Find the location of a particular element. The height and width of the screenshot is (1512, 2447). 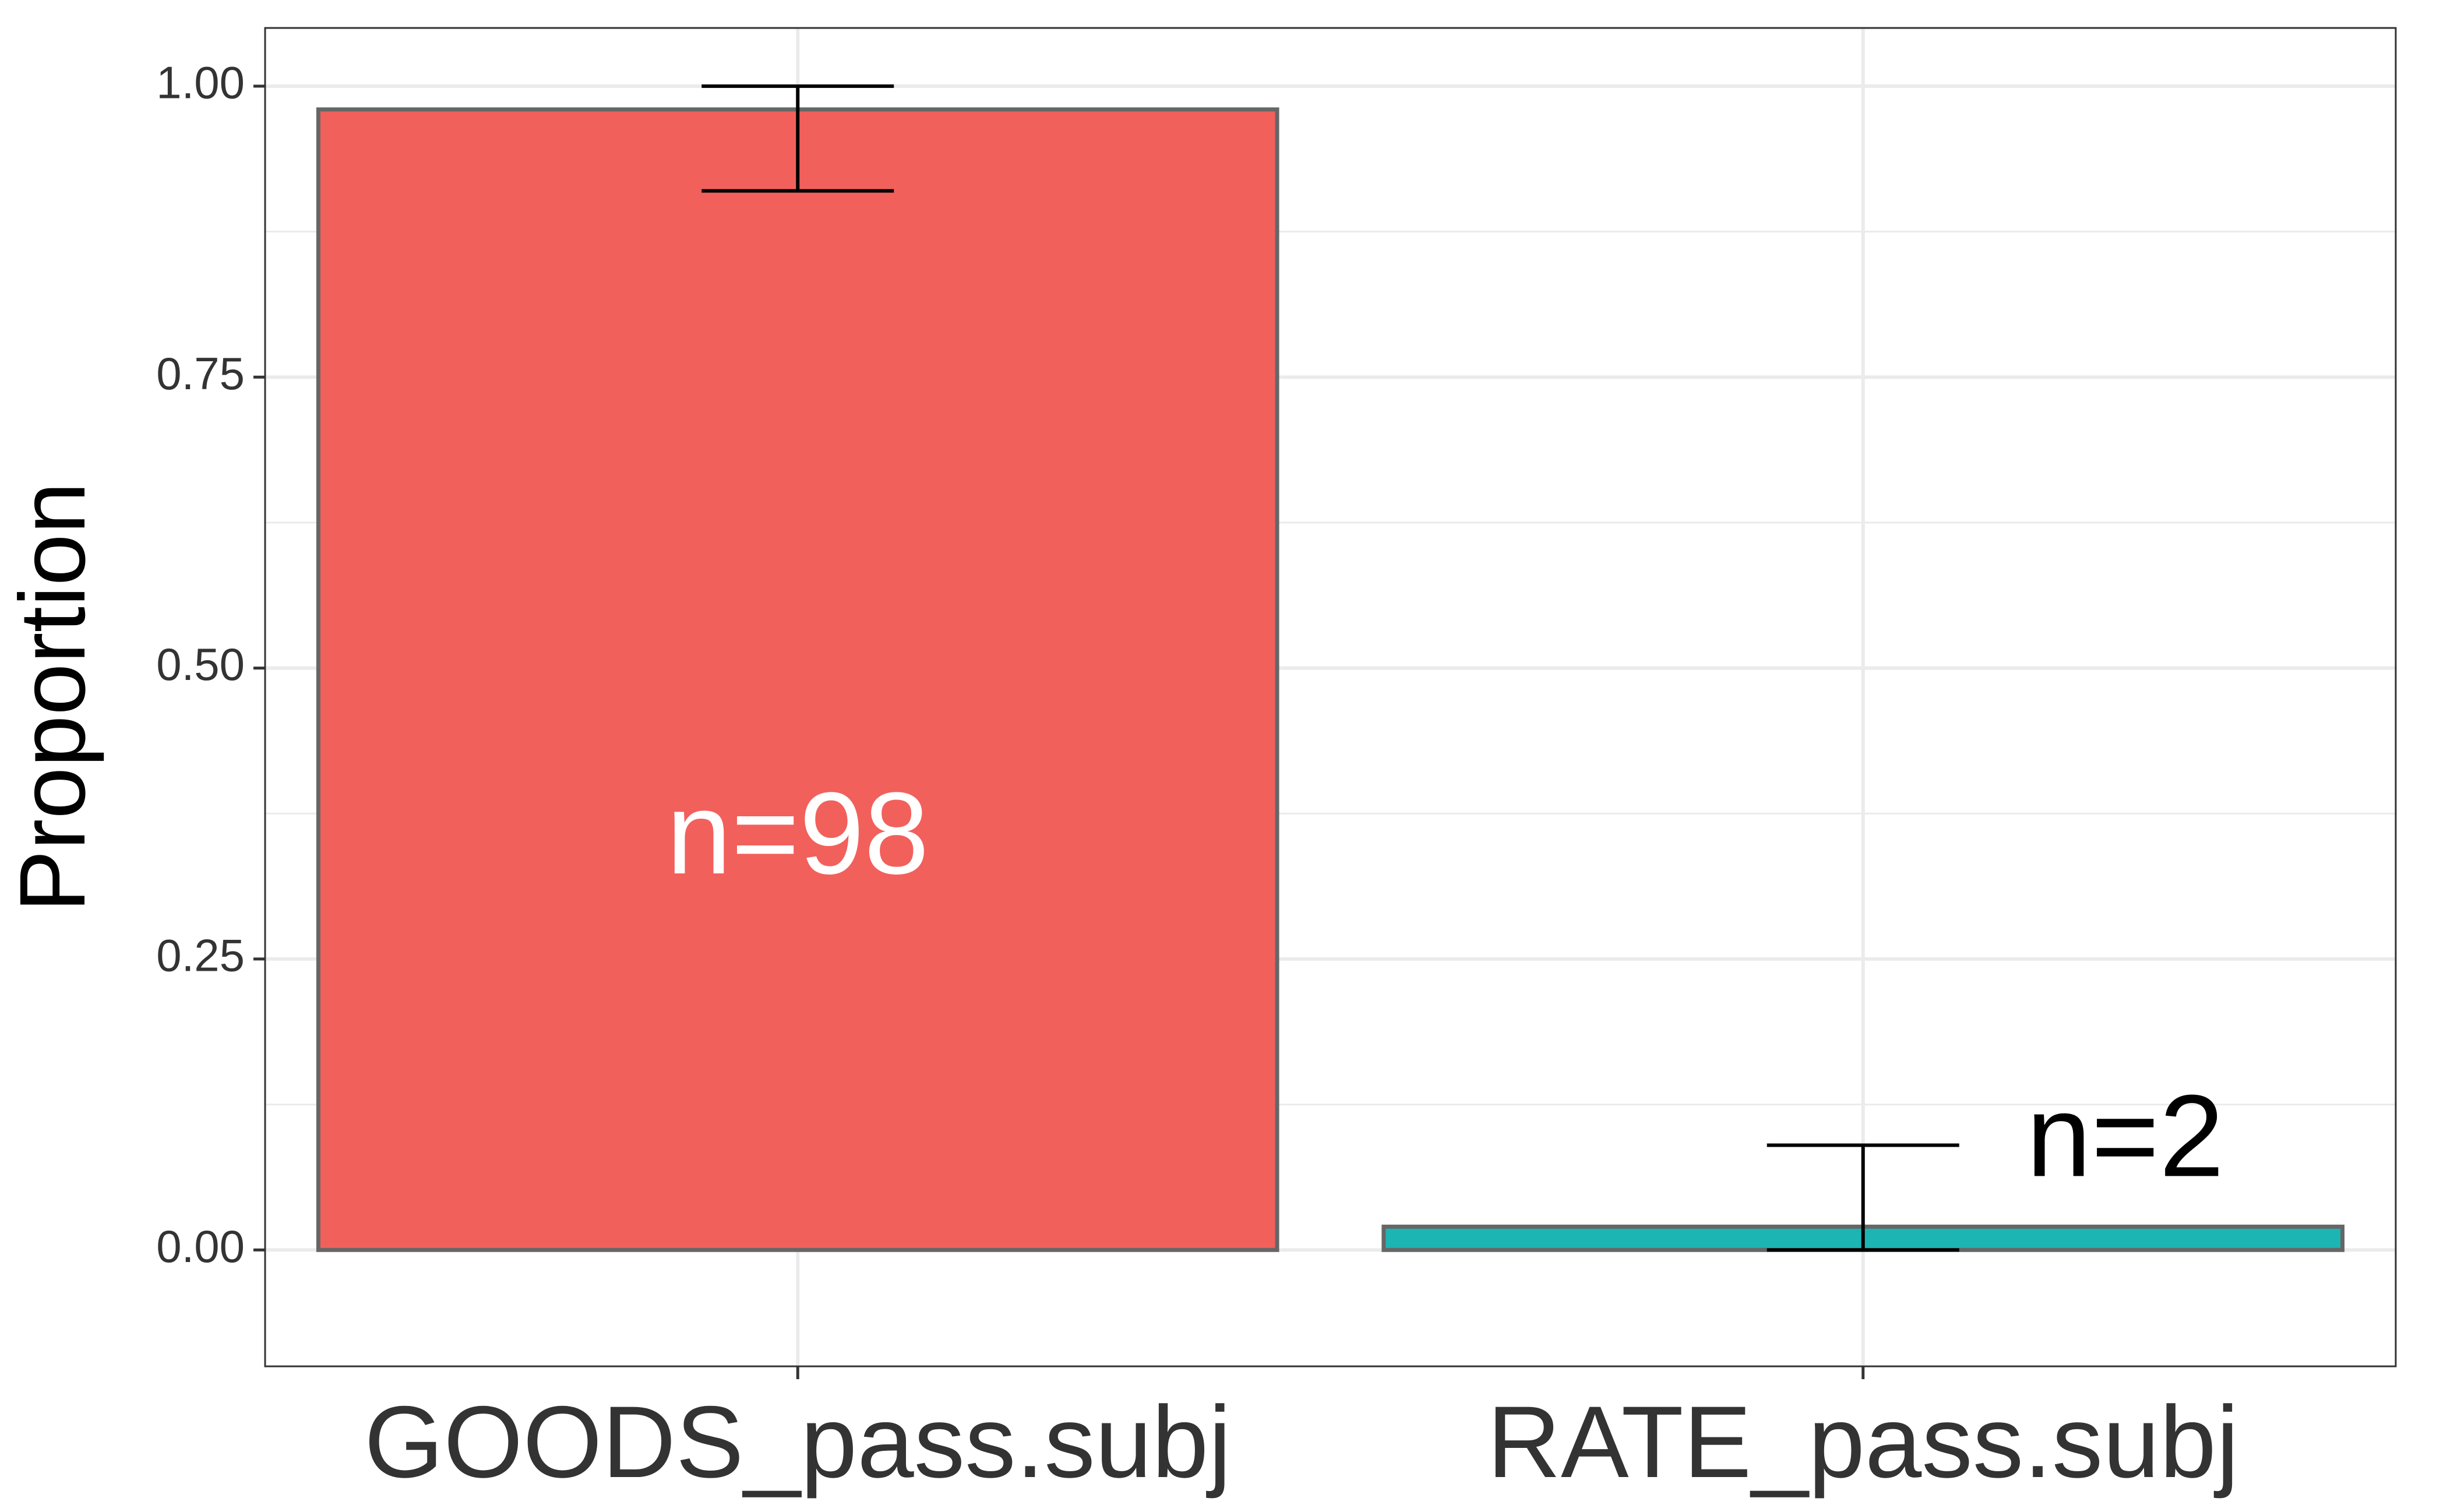

y-tick-label: 0.00 is located at coordinates (200, 1246).